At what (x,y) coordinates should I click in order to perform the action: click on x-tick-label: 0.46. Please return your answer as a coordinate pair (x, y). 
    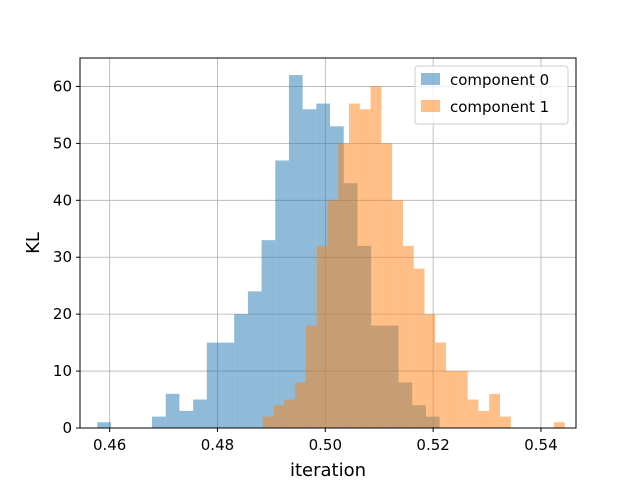
    Looking at the image, I should click on (109, 445).